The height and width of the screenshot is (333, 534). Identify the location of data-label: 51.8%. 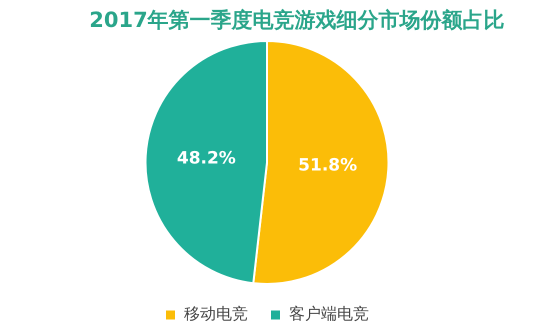
(328, 165).